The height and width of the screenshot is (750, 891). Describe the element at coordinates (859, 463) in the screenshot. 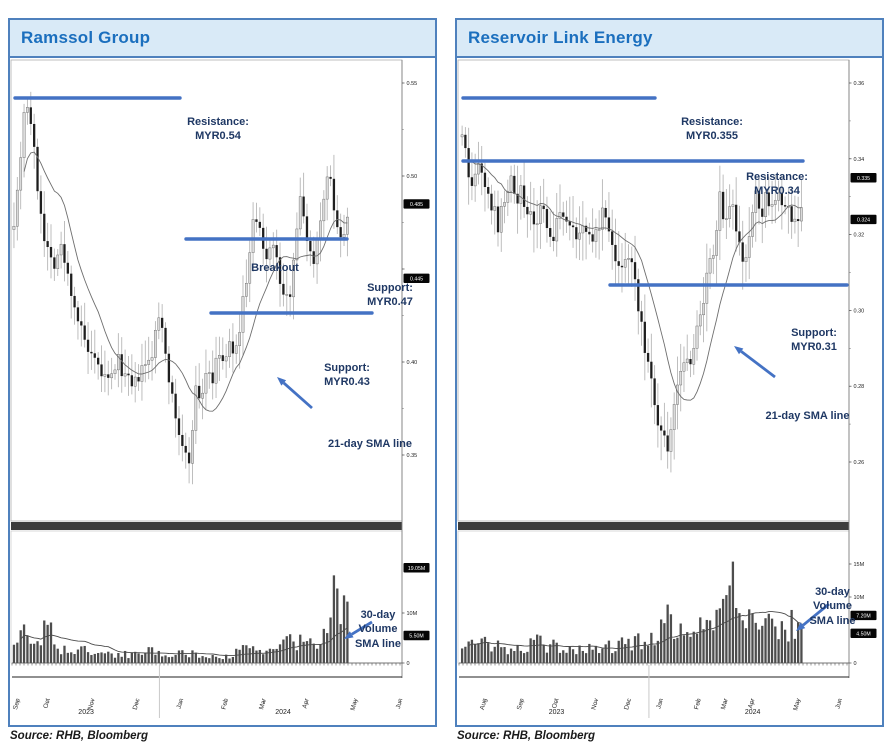

I see `svg-text: 0.26` at that location.